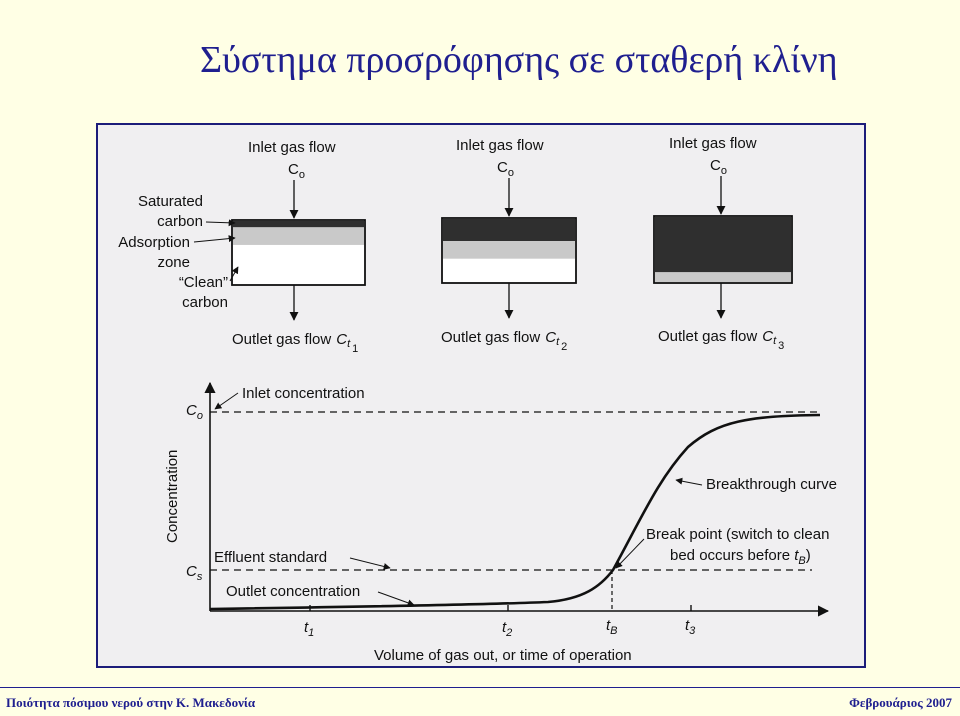  Describe the element at coordinates (194, 573) in the screenshot. I see `cs-label: Cs` at that location.